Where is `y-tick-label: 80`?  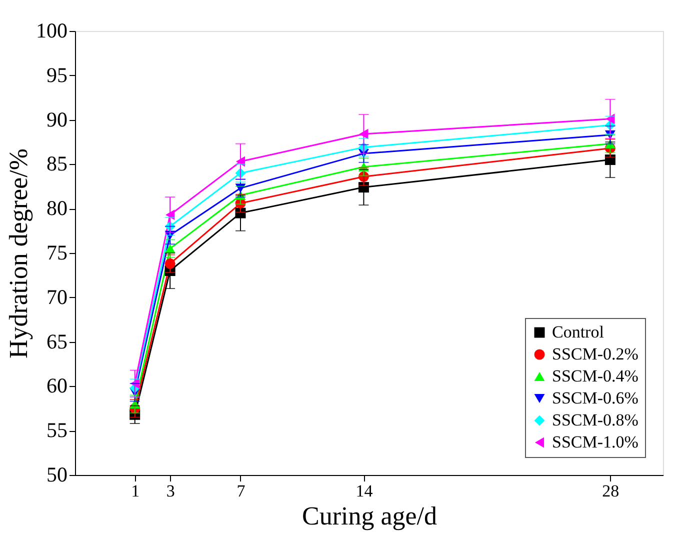 y-tick-label: 80 is located at coordinates (57, 208).